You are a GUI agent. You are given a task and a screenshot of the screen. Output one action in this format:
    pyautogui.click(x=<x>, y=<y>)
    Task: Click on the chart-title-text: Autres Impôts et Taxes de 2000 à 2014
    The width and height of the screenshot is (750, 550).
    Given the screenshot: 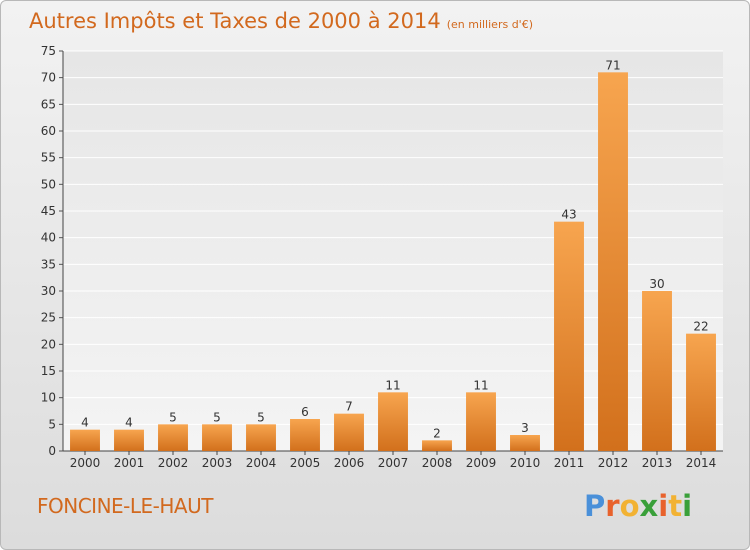 What is the action you would take?
    pyautogui.click(x=235, y=21)
    